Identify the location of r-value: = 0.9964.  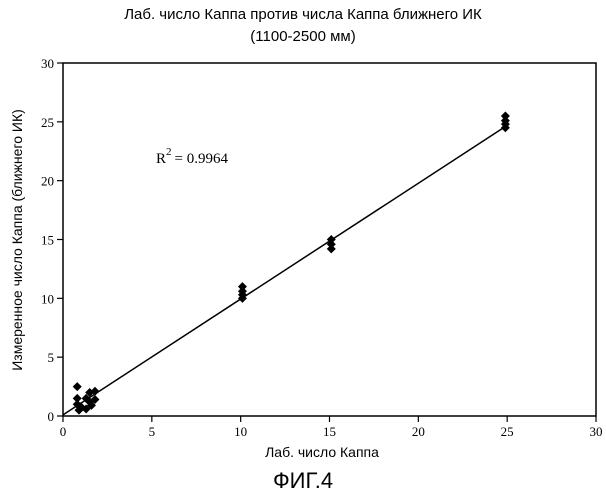
(202, 159).